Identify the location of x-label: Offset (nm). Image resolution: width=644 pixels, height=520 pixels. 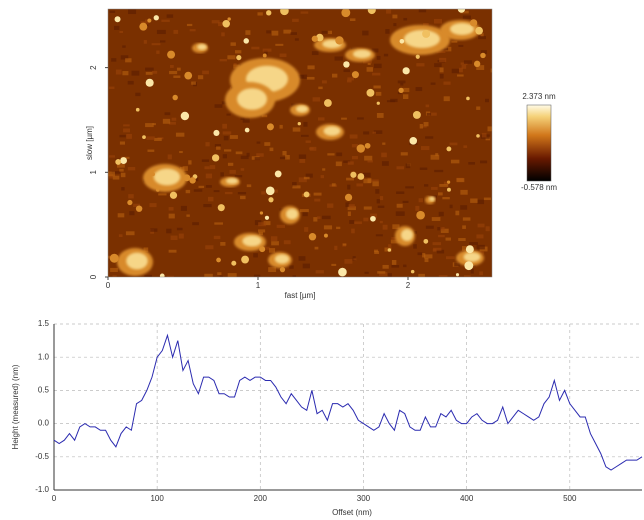
(352, 512).